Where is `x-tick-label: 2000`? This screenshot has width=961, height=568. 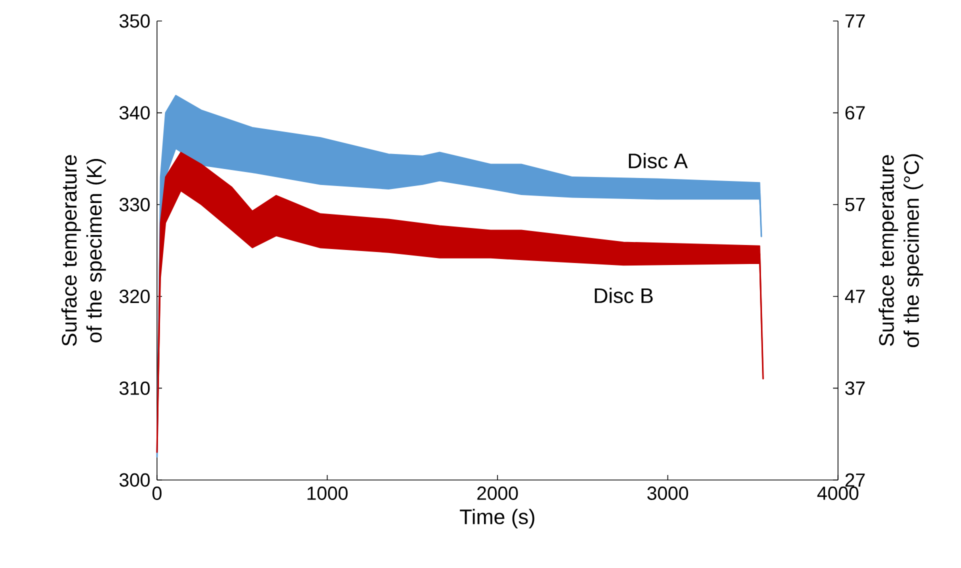
x-tick-label: 2000 is located at coordinates (497, 493).